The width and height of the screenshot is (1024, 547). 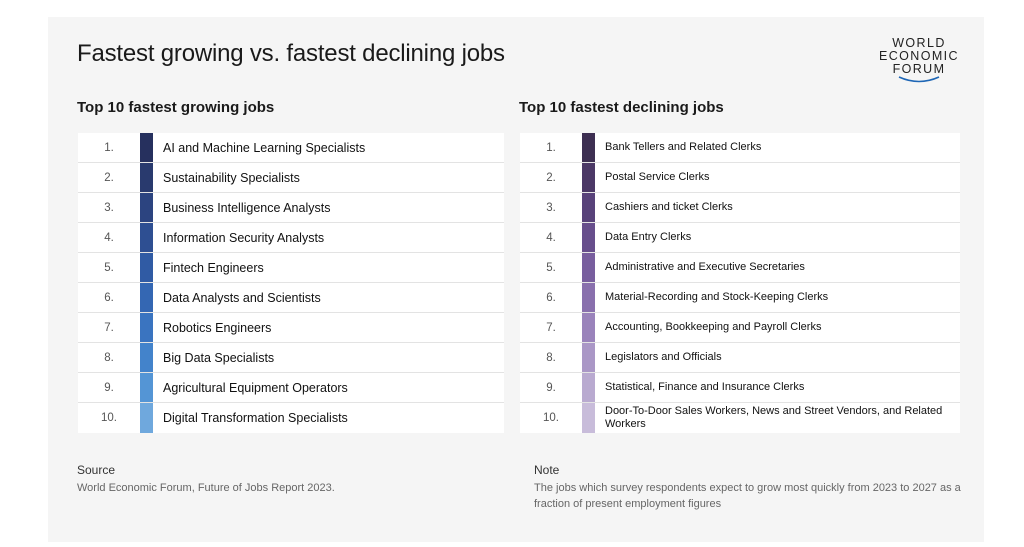 I want to click on growing-job-label: Fintech Engineers, so click(x=213, y=267).